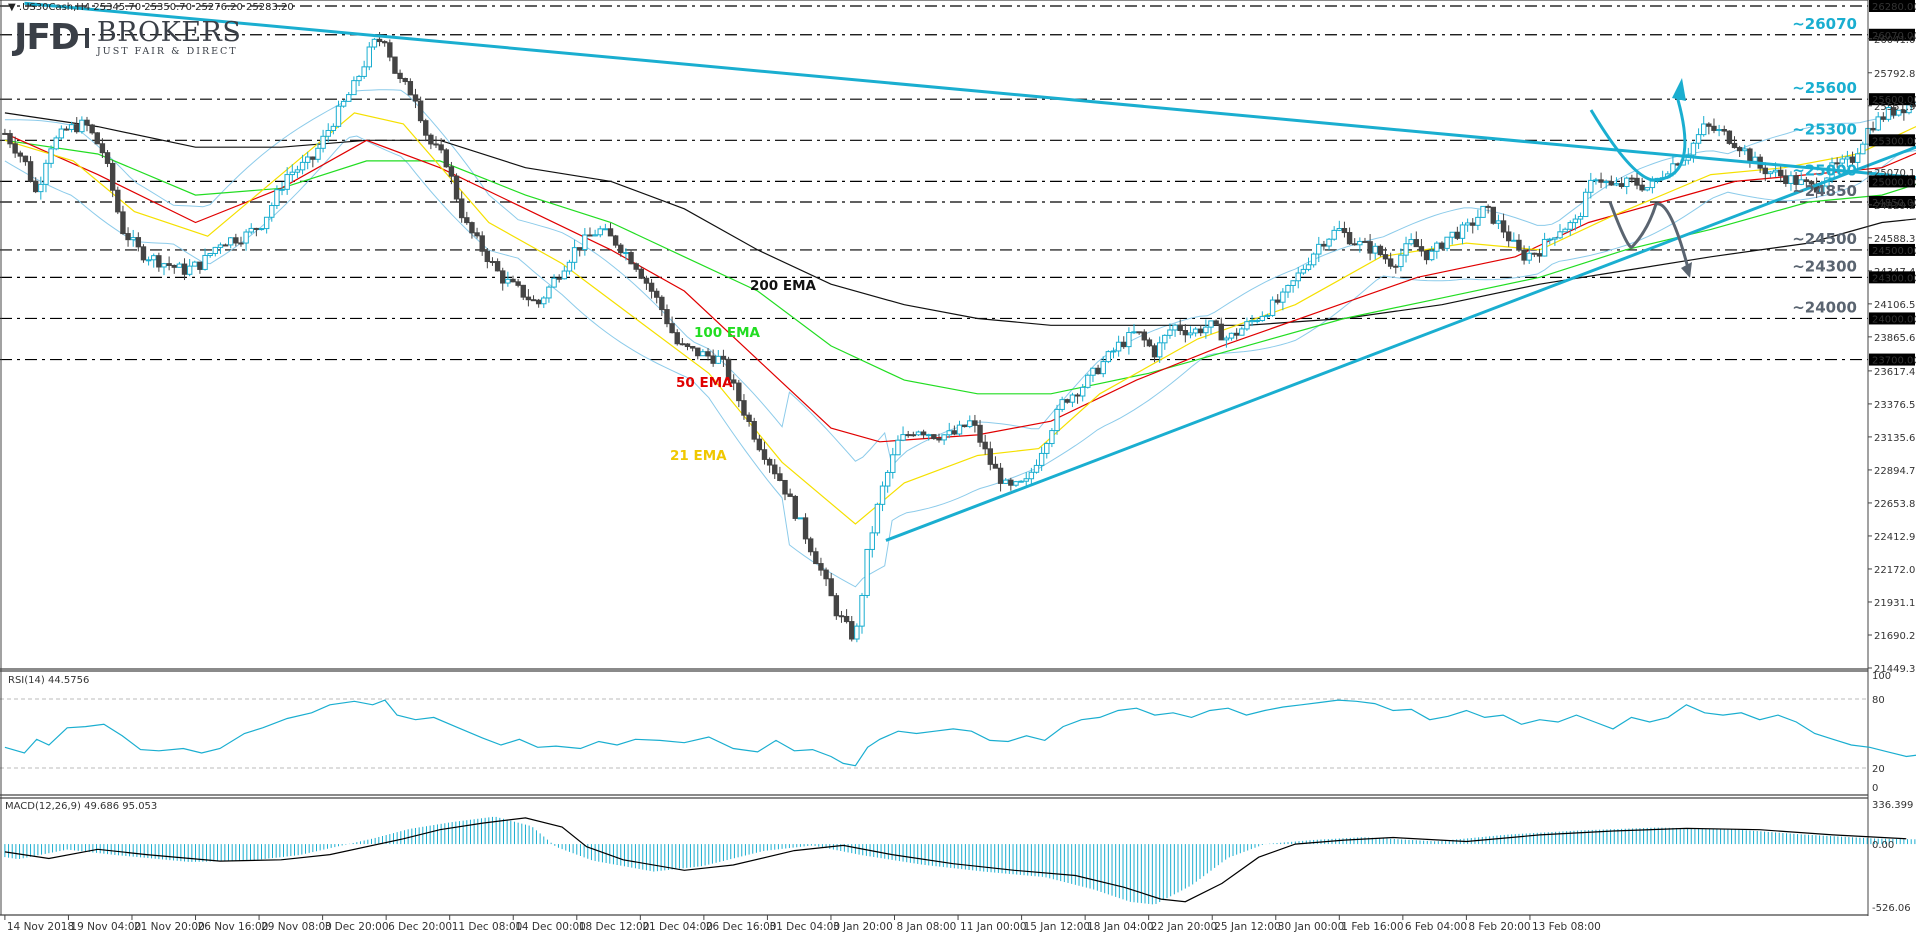  I want to click on time-label: 26 Nov 16:00, so click(233, 927).